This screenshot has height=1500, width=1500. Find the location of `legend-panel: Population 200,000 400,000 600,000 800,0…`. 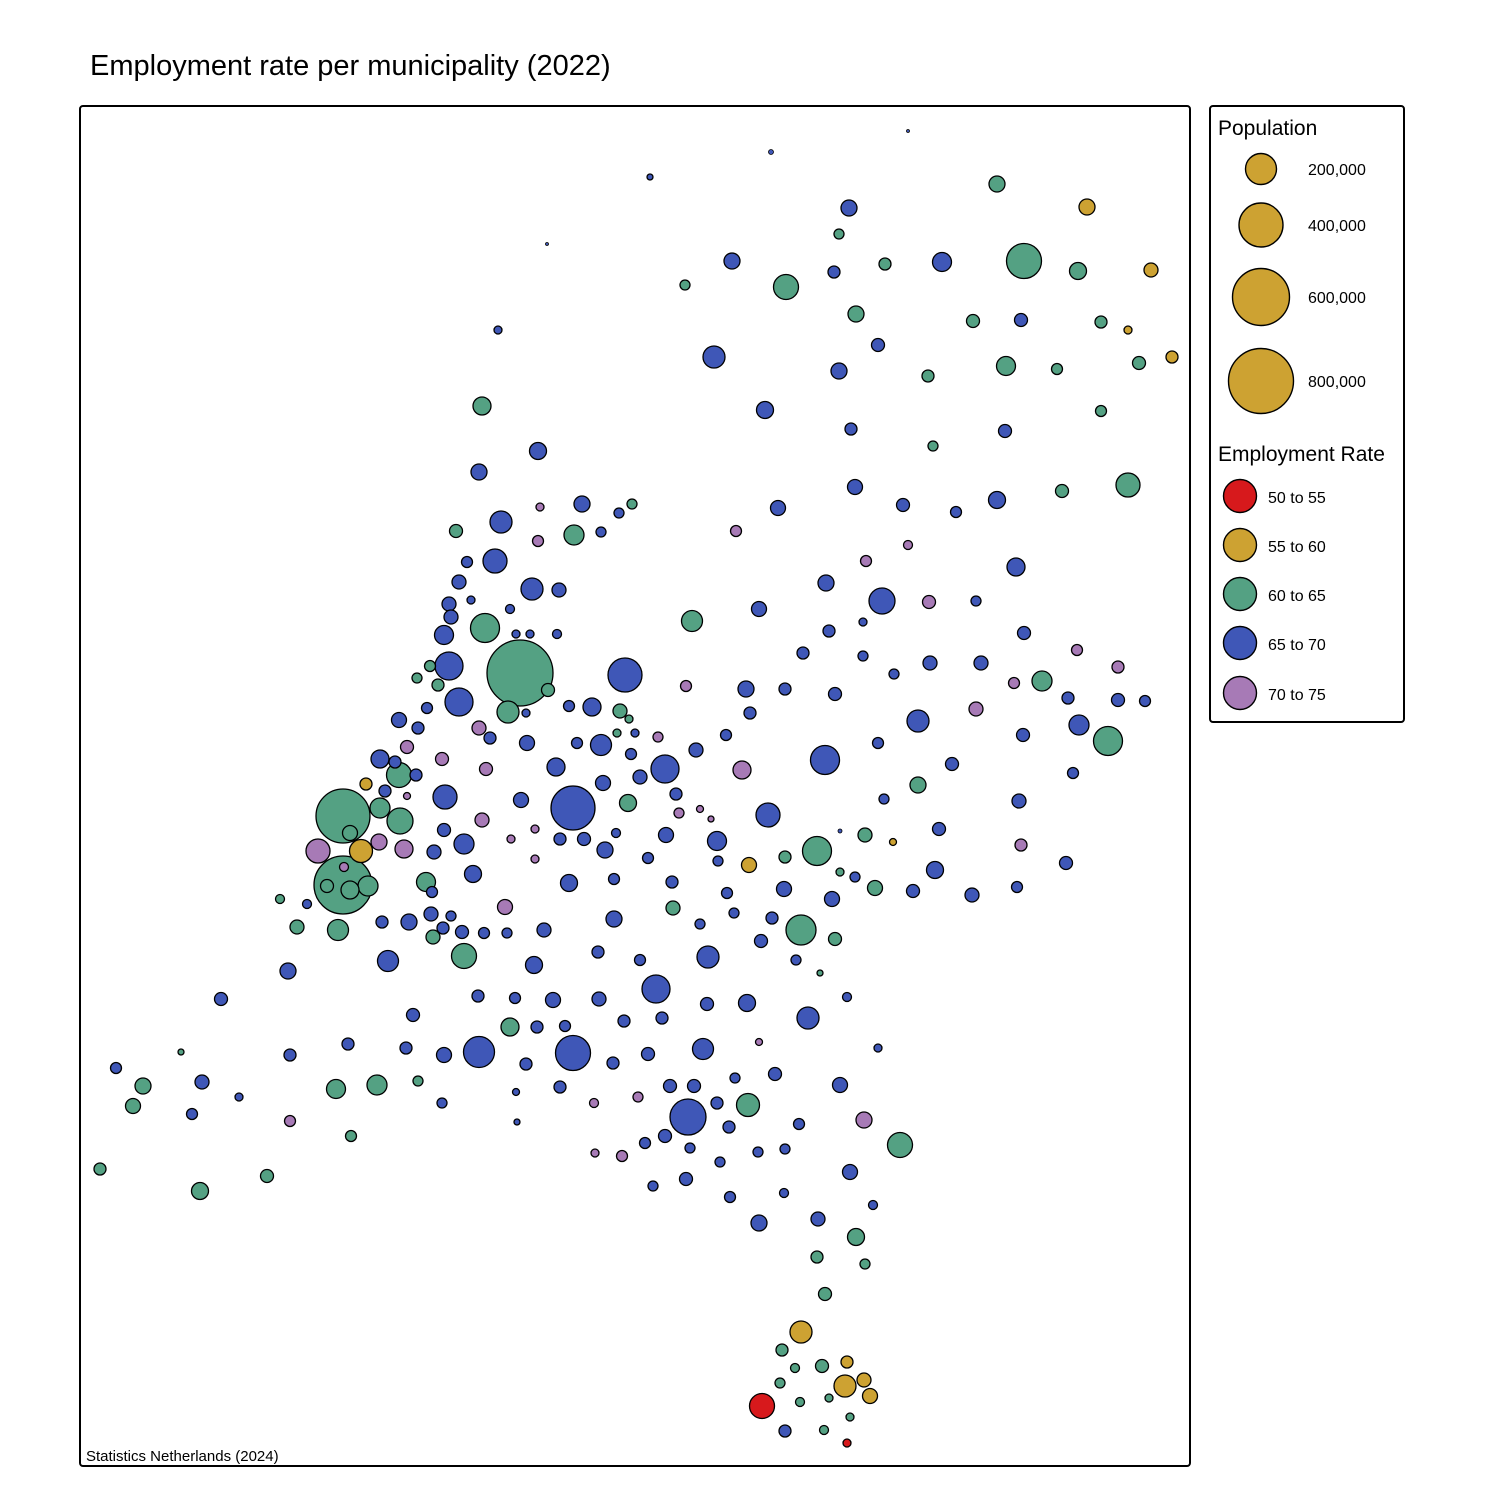

legend-panel: Population 200,000 400,000 600,000 800,0… is located at coordinates (1307, 414).